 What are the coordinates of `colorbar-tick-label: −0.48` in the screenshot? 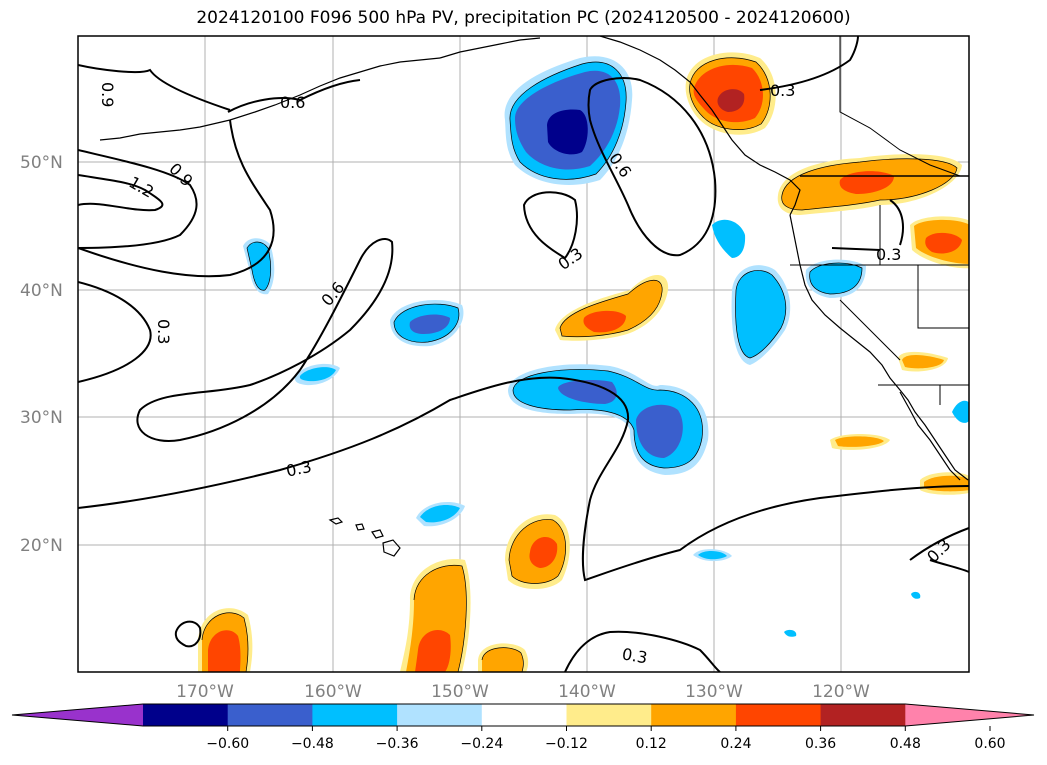 It's located at (312, 744).